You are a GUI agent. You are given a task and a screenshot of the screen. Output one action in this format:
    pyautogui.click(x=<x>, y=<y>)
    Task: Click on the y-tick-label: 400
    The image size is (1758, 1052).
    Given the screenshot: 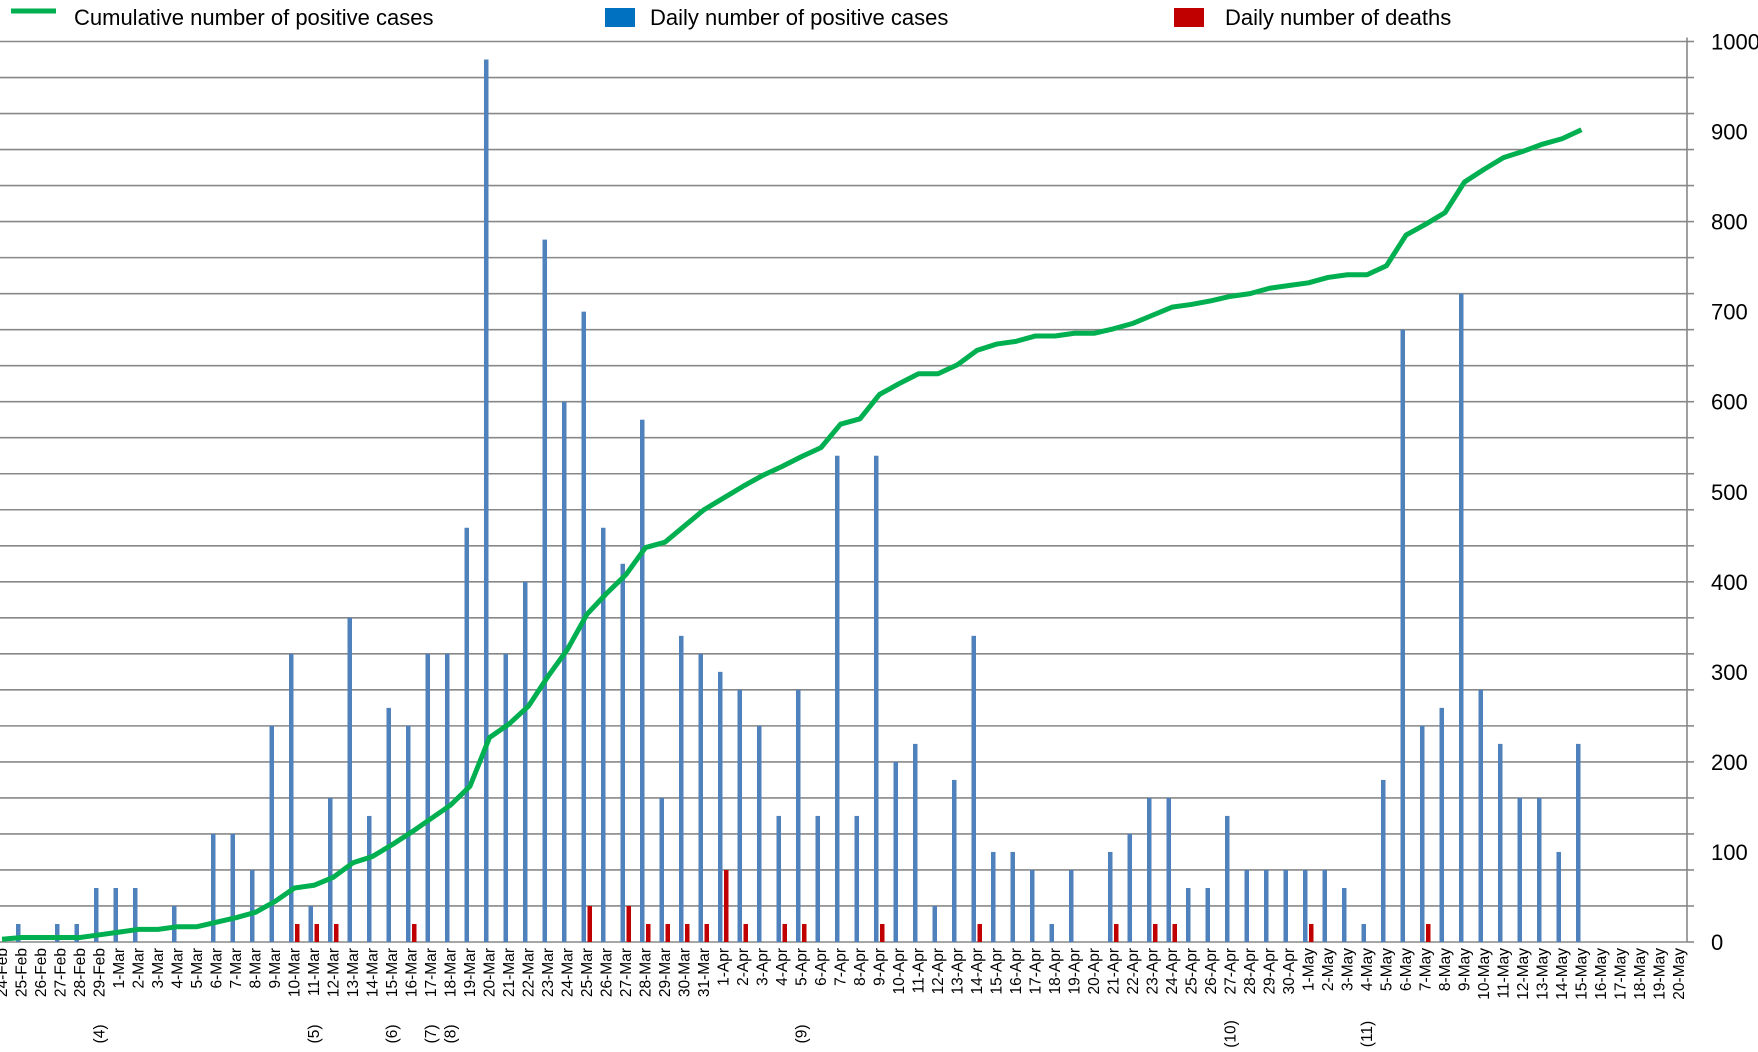 What is the action you would take?
    pyautogui.click(x=1729, y=582)
    